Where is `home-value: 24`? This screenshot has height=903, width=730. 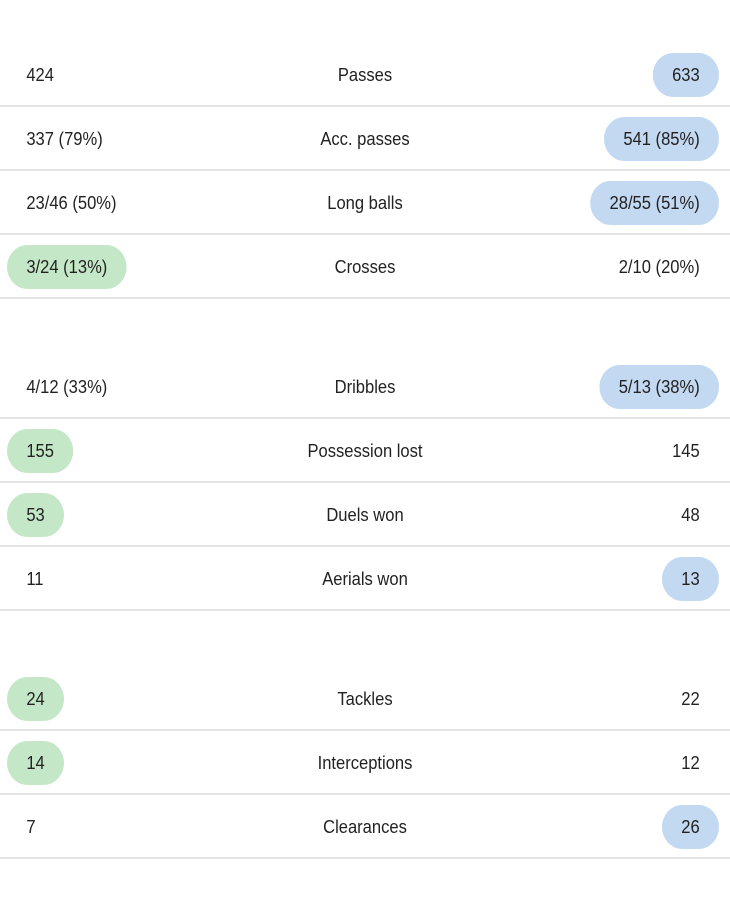 home-value: 24 is located at coordinates (36, 699).